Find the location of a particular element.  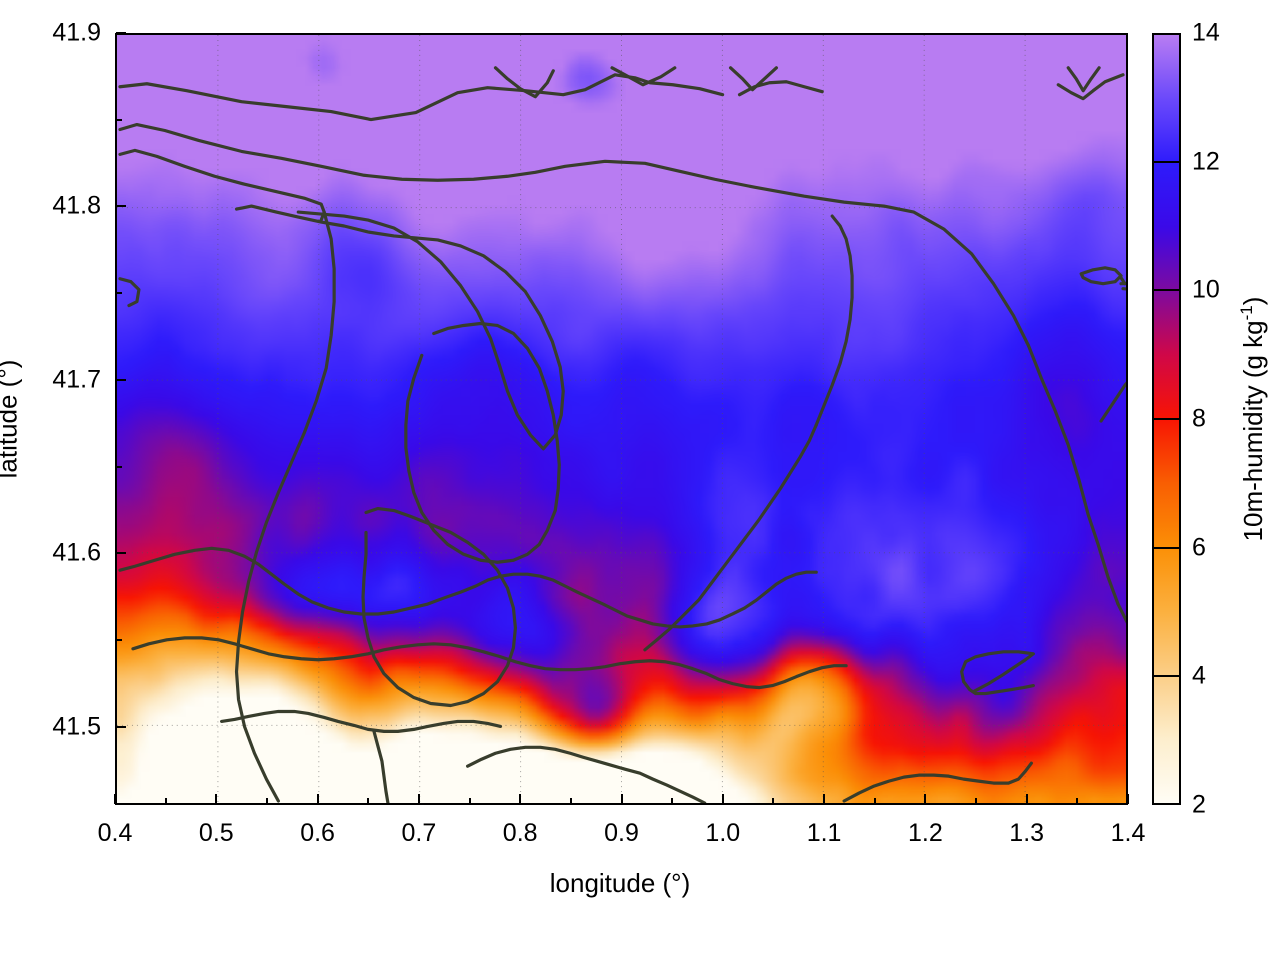

x-tick-label-5: 0.9 is located at coordinates (621, 833).